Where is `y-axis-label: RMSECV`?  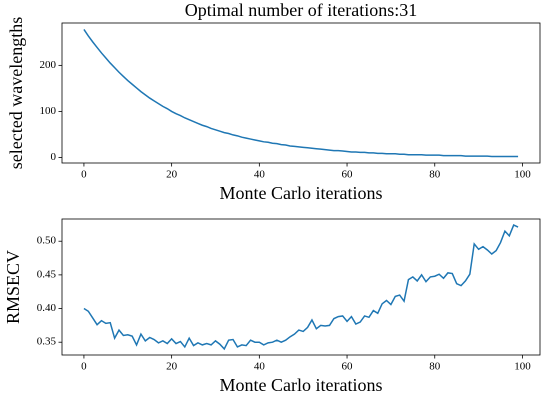 y-axis-label: RMSECV is located at coordinates (13, 287).